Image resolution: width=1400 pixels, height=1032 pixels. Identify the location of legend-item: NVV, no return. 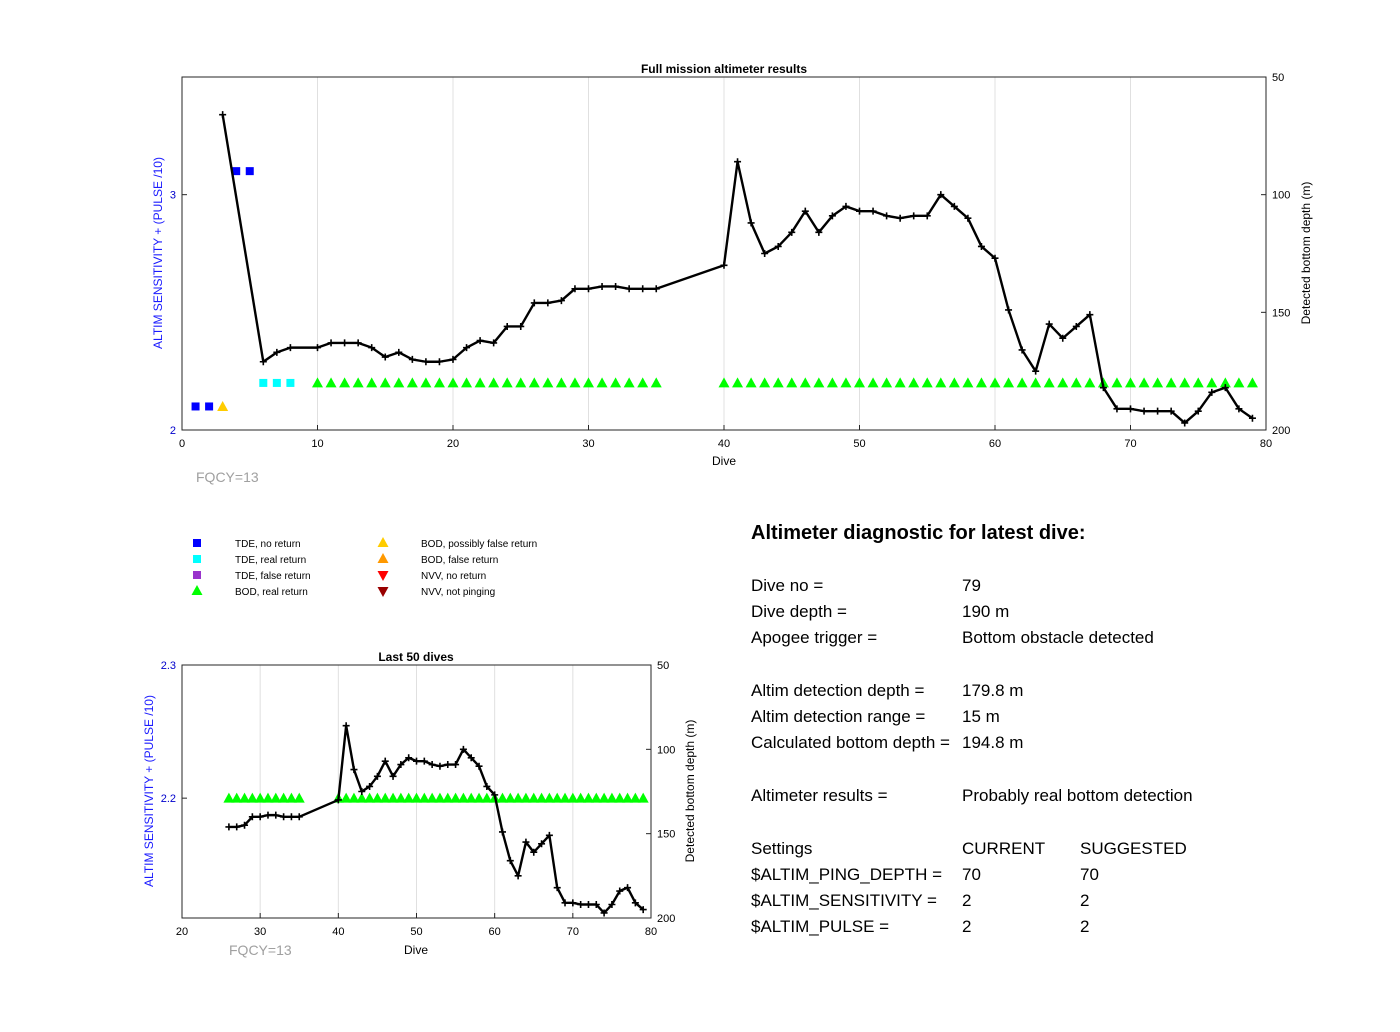
(431, 576).